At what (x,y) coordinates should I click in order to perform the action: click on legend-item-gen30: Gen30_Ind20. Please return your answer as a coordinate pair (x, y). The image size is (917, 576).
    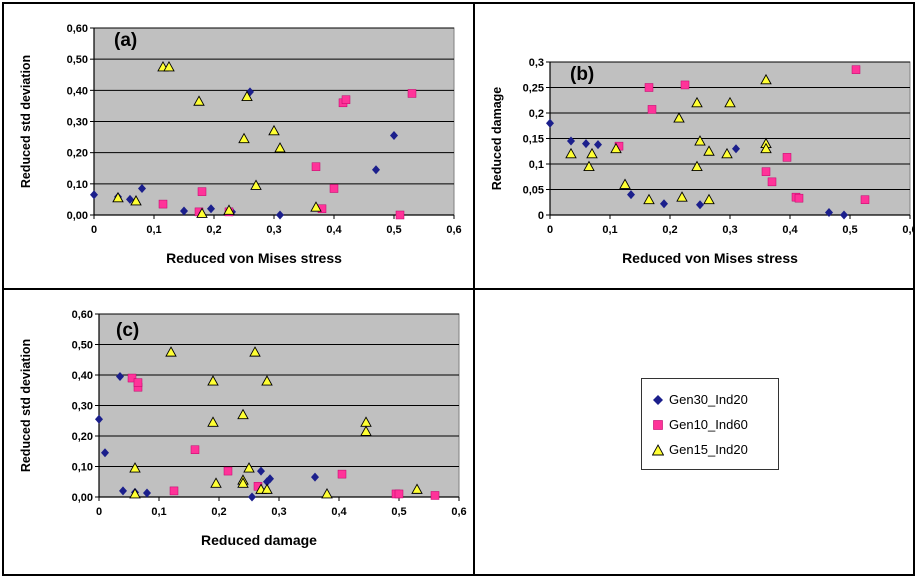
    Looking at the image, I should click on (715, 399).